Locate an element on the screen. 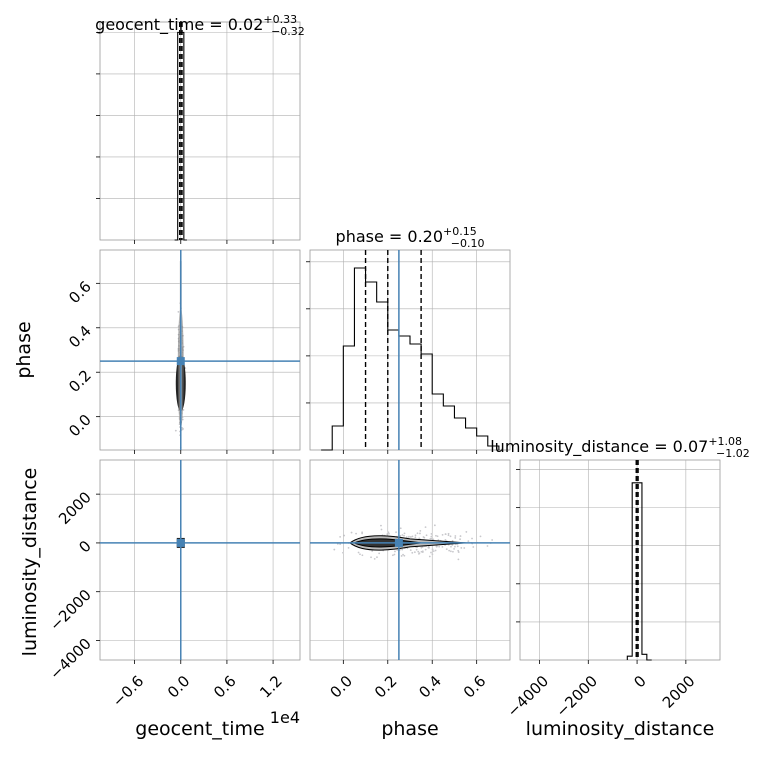 The height and width of the screenshot is (760, 760). x-tick-label: −0.6 is located at coordinates (128, 691).